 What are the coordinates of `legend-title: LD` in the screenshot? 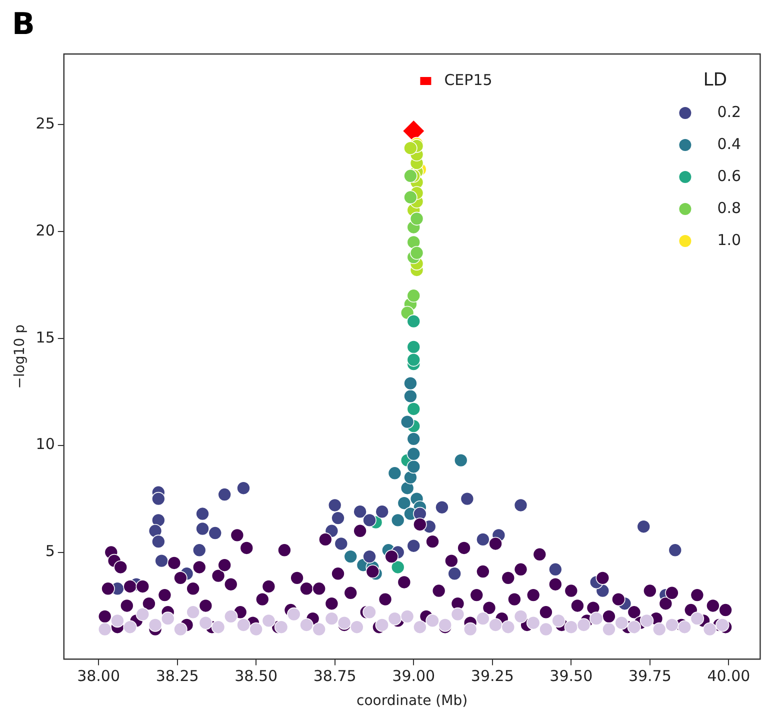 It's located at (715, 80).